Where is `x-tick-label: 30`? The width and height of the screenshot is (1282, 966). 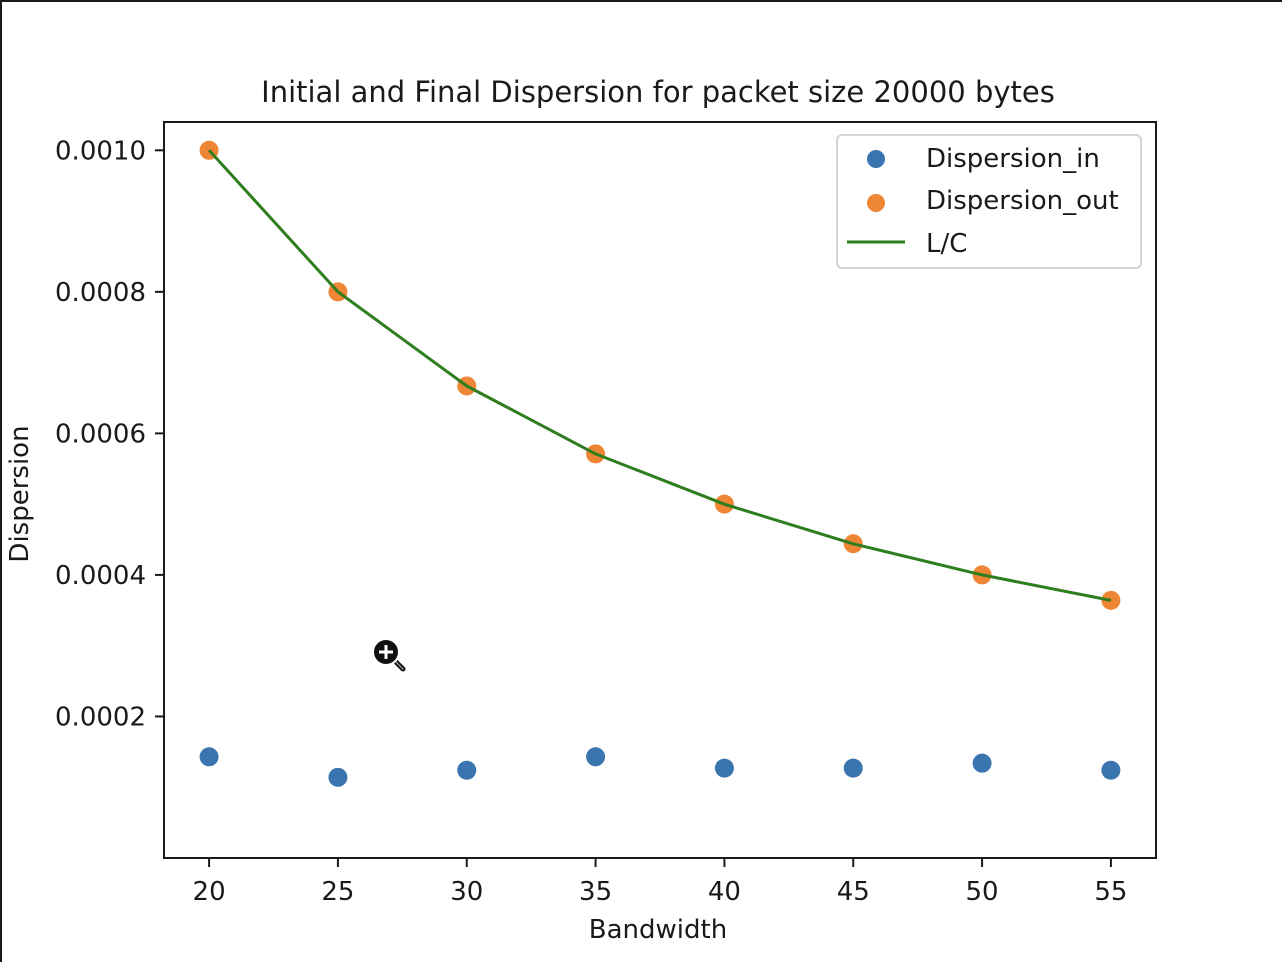 x-tick-label: 30 is located at coordinates (466, 892).